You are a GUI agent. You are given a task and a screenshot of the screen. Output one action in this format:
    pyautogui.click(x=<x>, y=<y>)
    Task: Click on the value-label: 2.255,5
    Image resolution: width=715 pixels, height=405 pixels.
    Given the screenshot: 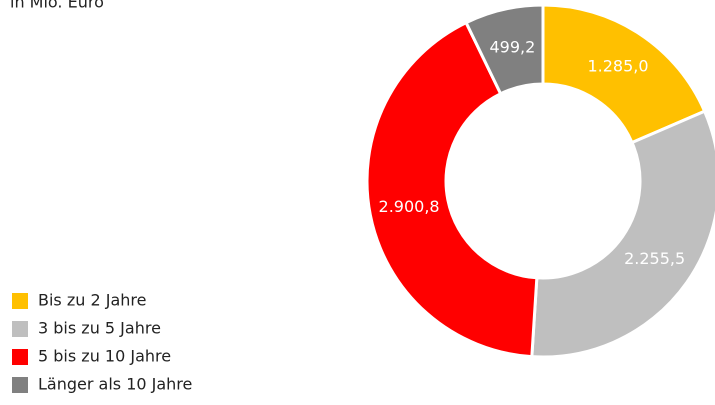 What is the action you would take?
    pyautogui.click(x=654, y=258)
    